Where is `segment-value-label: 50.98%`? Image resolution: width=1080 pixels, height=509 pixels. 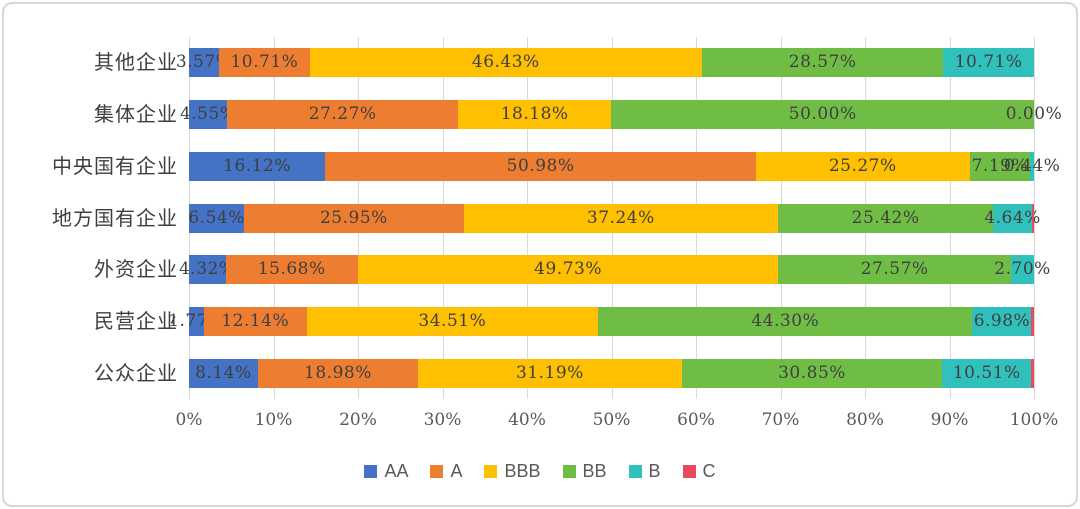
segment-value-label: 50.98% is located at coordinates (540, 165).